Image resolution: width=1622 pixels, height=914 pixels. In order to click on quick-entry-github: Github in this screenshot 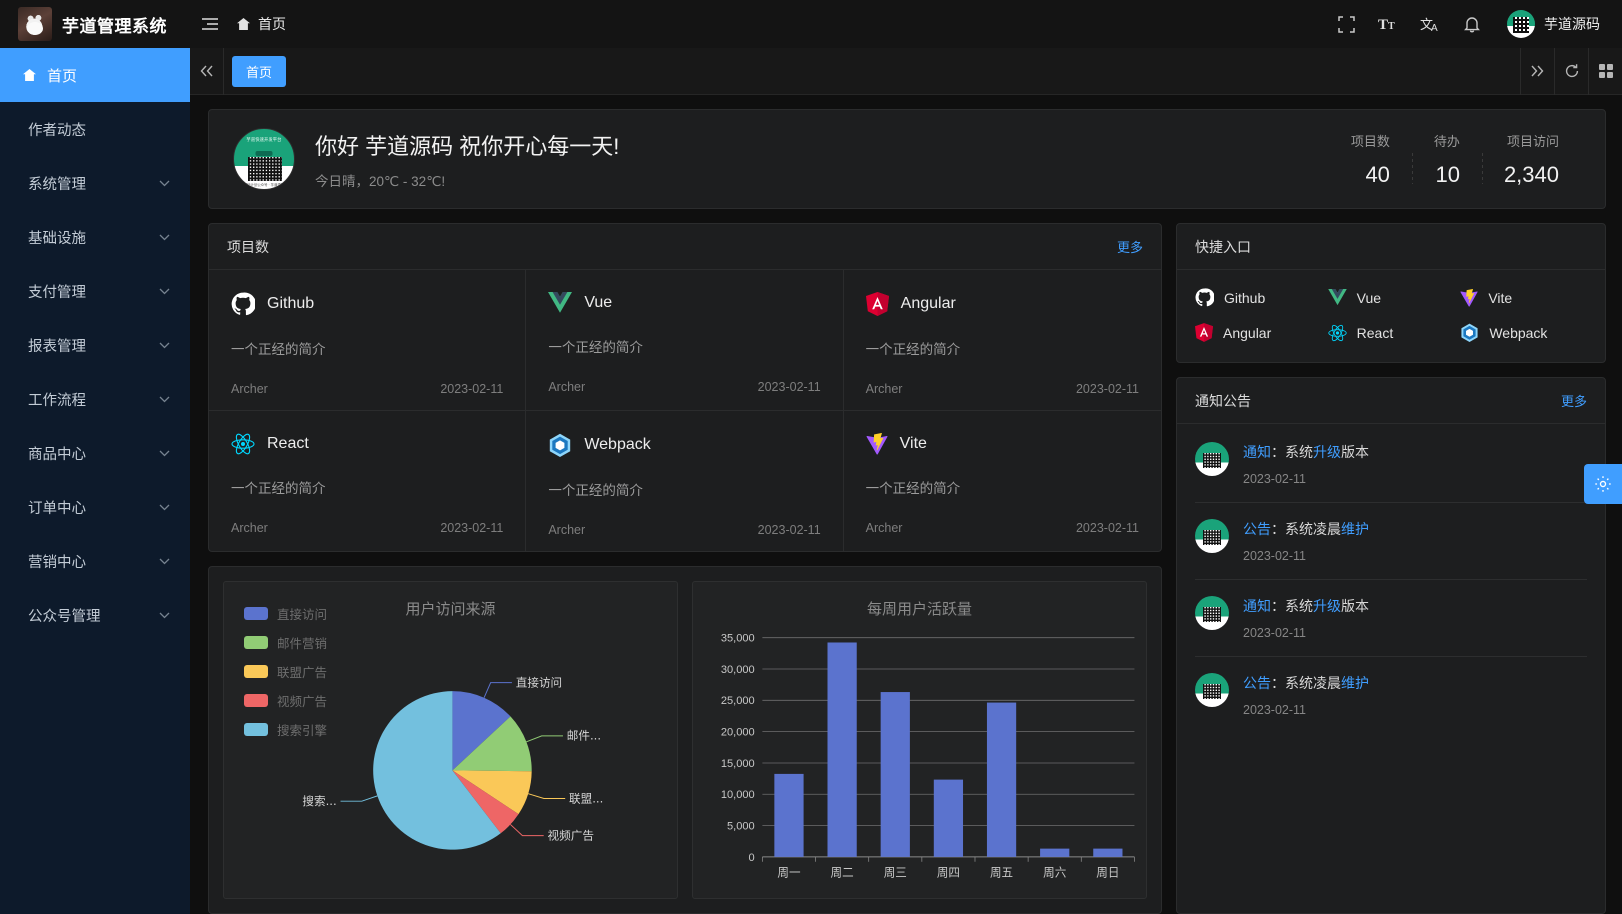, I will do `click(1258, 297)`.